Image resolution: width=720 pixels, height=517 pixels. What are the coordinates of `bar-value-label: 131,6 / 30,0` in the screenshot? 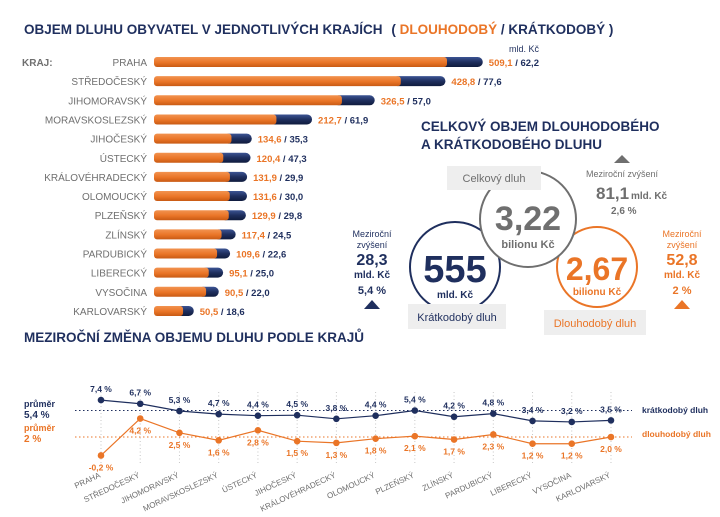 It's located at (278, 197).